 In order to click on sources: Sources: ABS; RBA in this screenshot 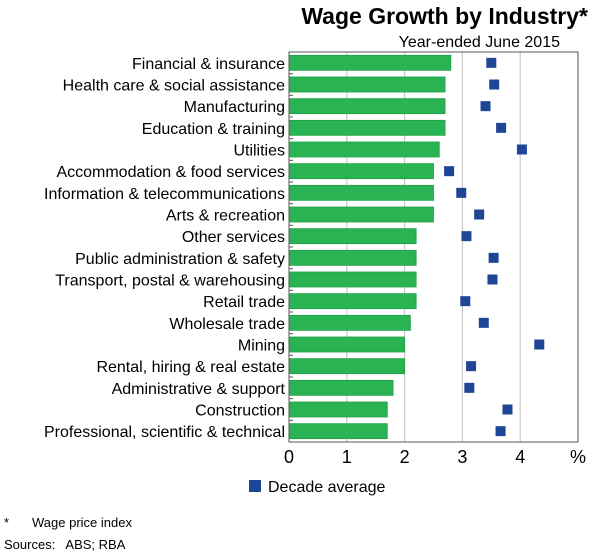, I will do `click(65, 544)`.